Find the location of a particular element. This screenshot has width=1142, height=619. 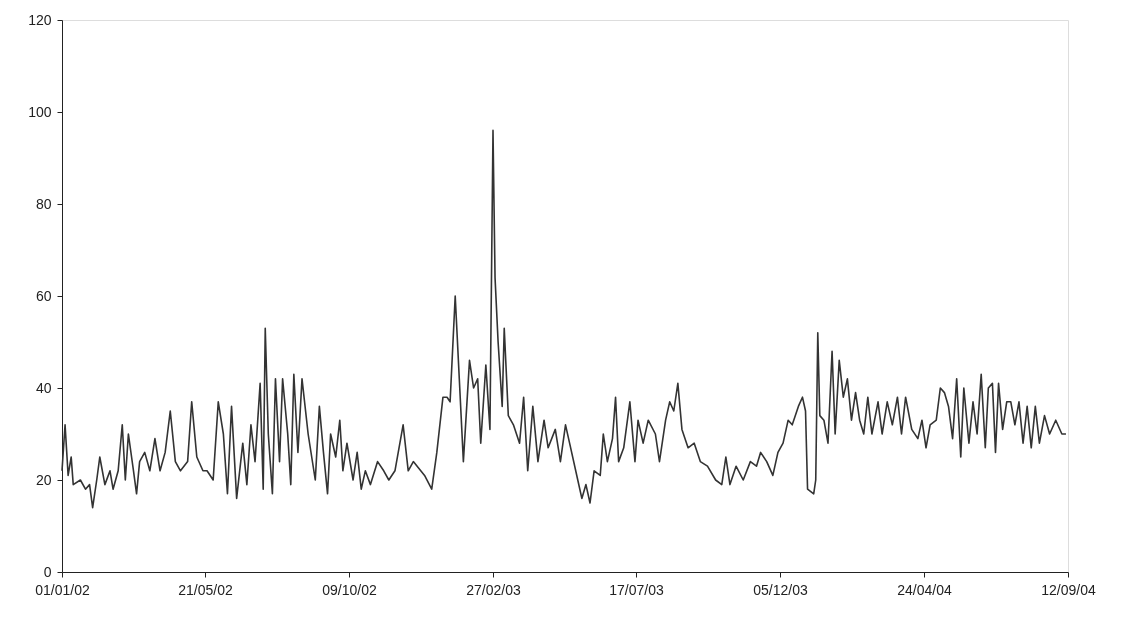

x-tick-label: 27/02/03 is located at coordinates (493, 589).